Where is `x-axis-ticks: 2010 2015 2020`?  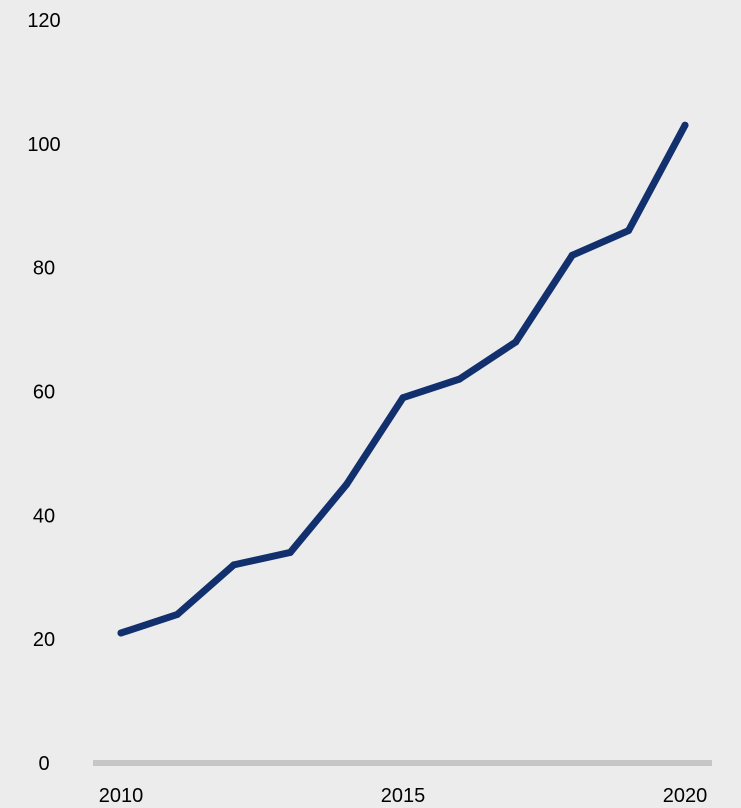 x-axis-ticks: 2010 2015 2020 is located at coordinates (403, 796).